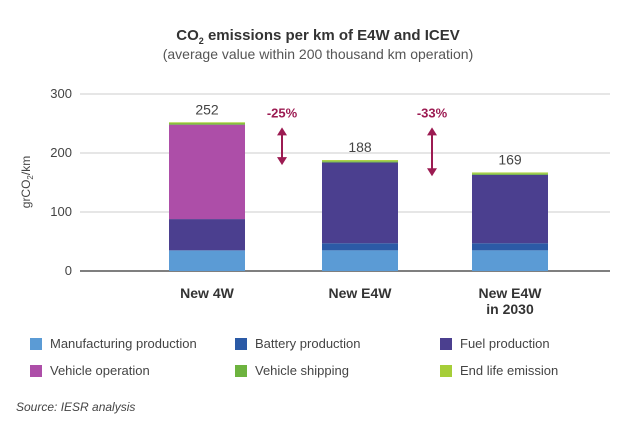 The height and width of the screenshot is (428, 637). I want to click on legend-item-fuel-production: Fuel production, so click(495, 343).